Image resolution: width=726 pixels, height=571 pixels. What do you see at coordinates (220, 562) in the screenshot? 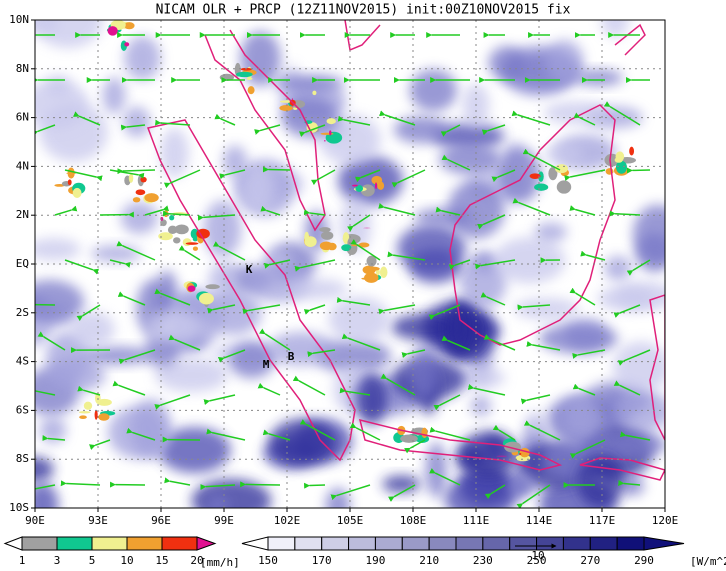
I see `legend-unit: [mm/h]` at bounding box center [220, 562].